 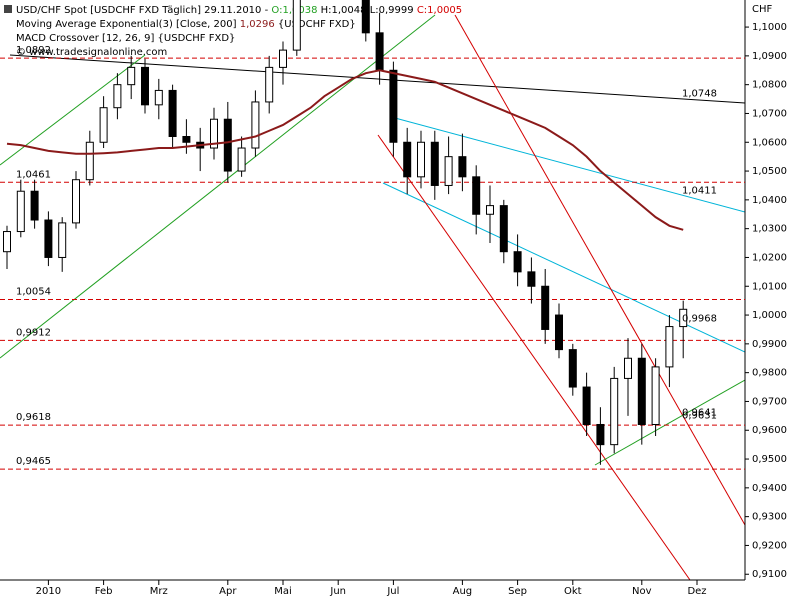 What do you see at coordinates (769, 56) in the screenshot?
I see `y-tick-label: 1,0900` at bounding box center [769, 56].